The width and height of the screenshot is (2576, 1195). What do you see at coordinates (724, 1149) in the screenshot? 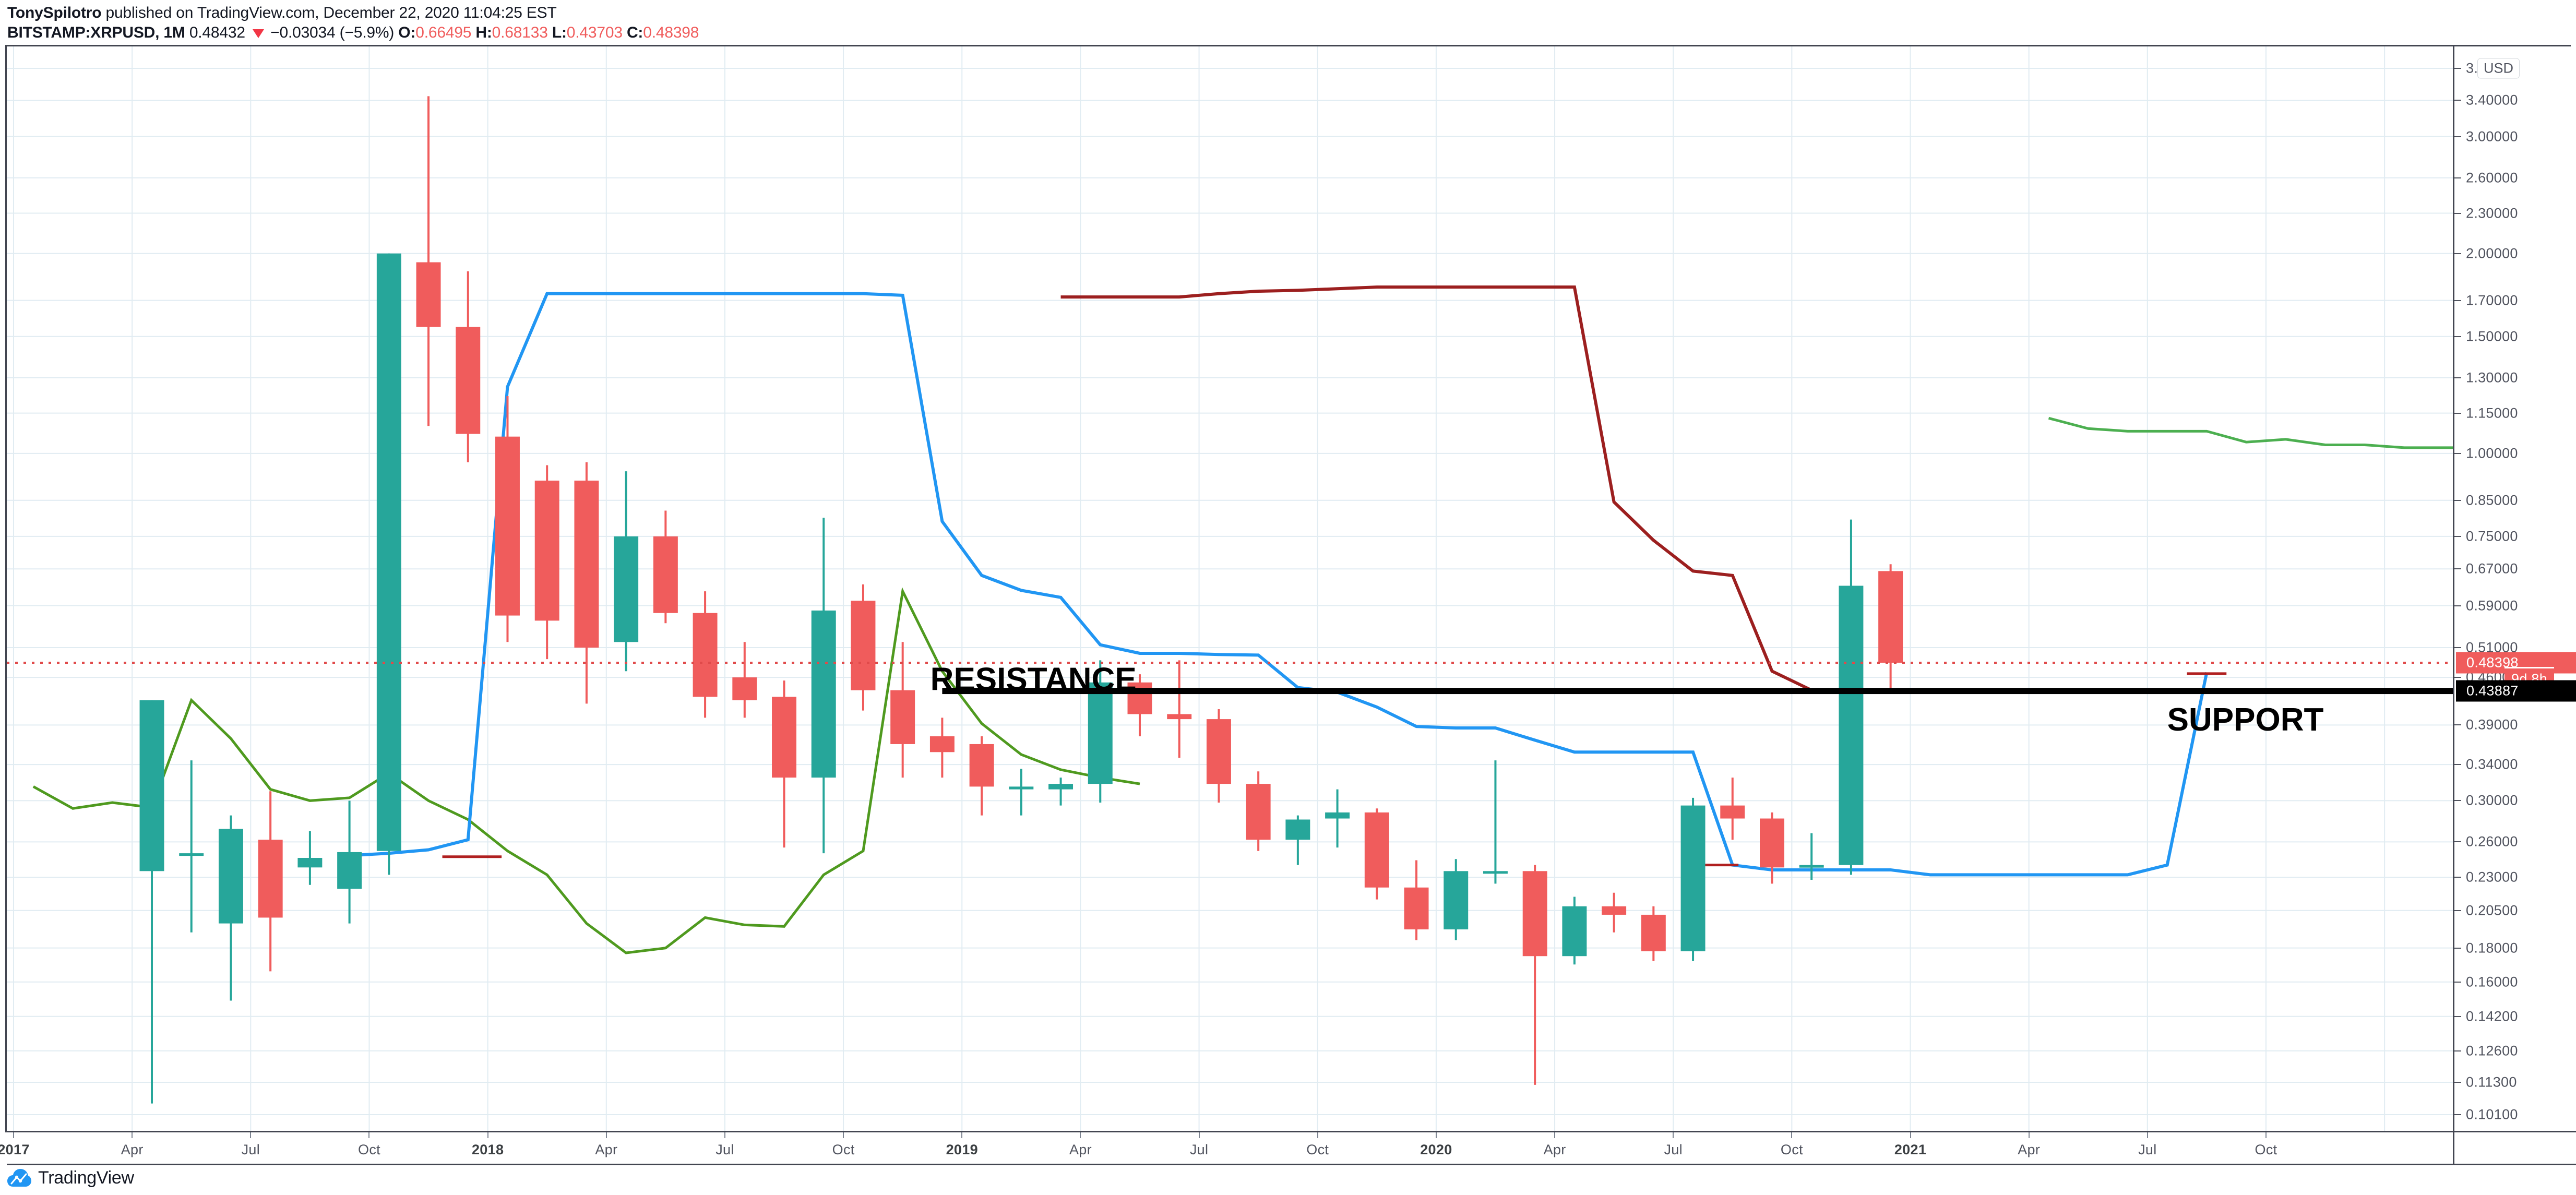
I see `time-tick-label: Jul` at bounding box center [724, 1149].